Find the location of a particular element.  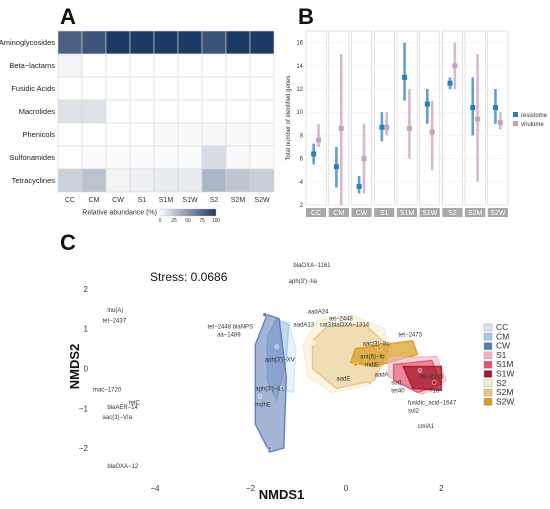

gene-label: lnu(A) is located at coordinates (115, 311).